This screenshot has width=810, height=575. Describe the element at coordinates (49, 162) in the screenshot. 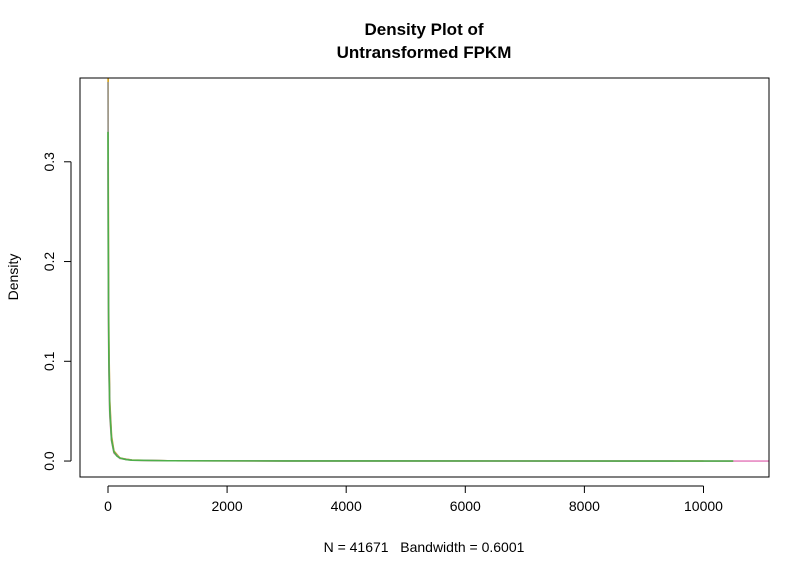

I see `y-tick-label: 0.3` at that location.